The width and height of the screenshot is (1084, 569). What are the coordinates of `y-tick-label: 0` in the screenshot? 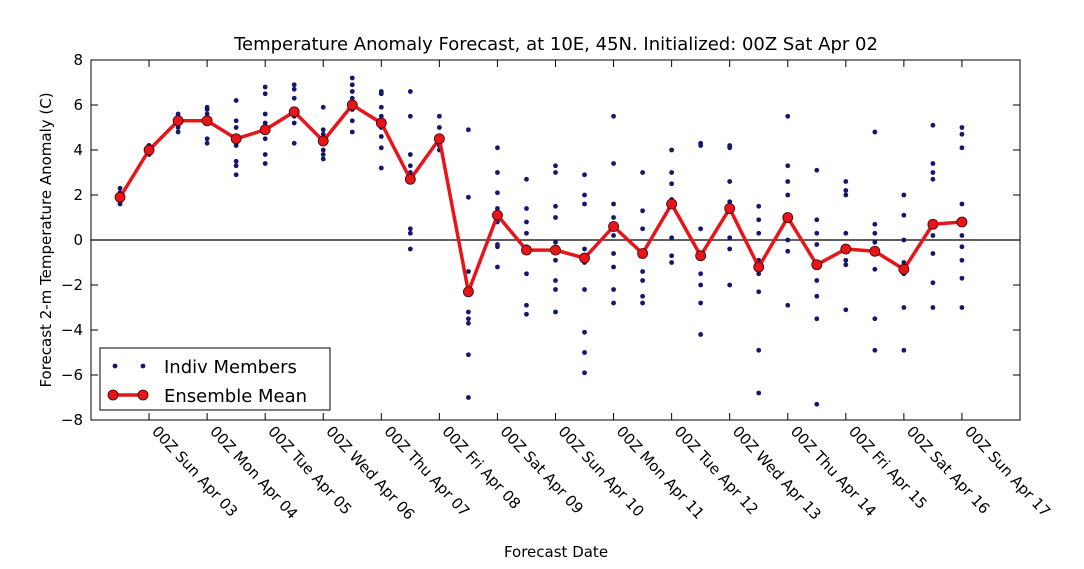 It's located at (78, 240).